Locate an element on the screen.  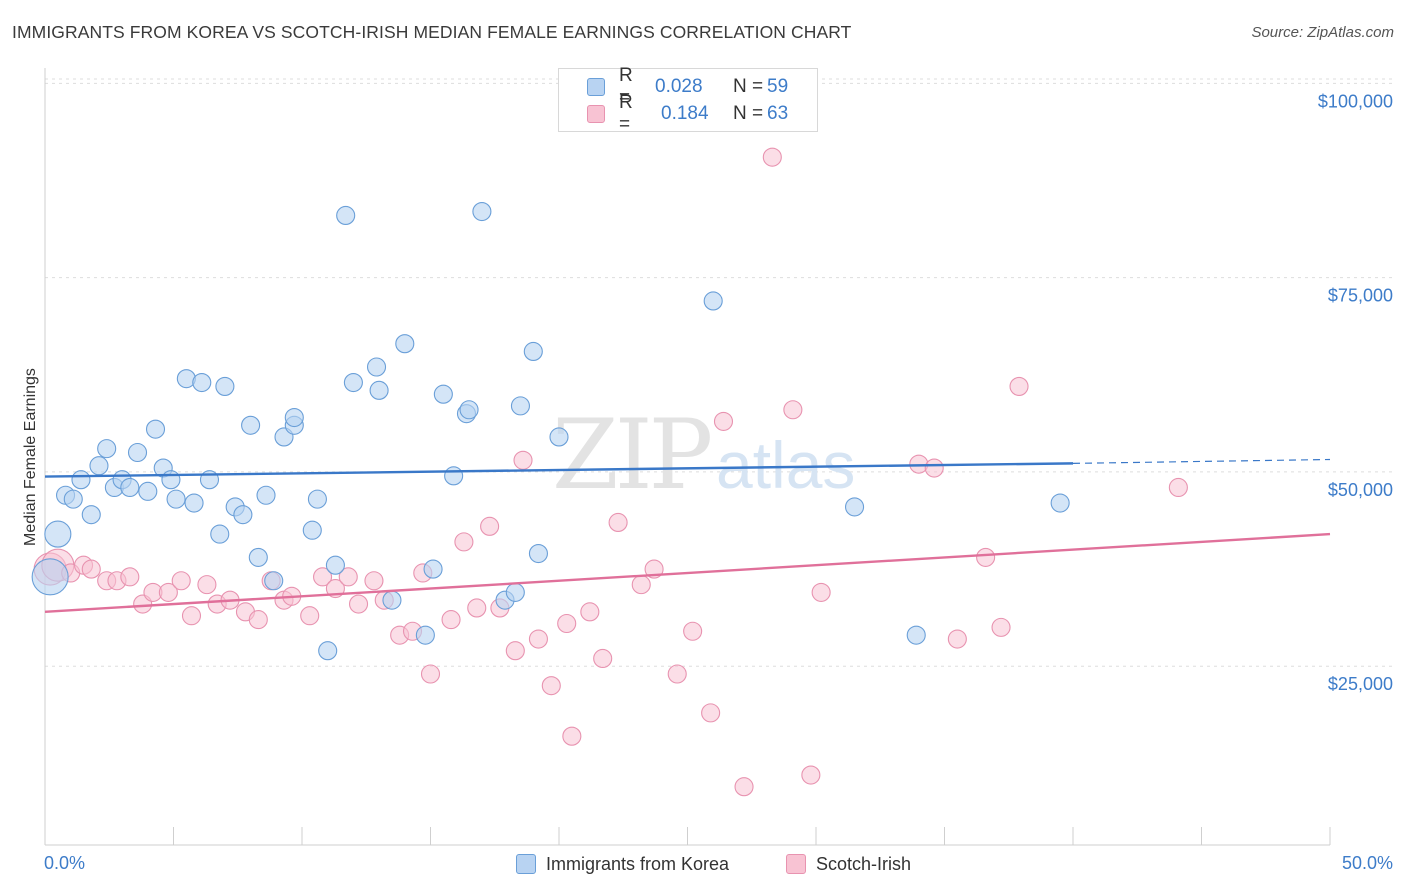
legend: R = 0.028 N = 59 R = 0.184 N = 63 is located at coordinates (688, 100).